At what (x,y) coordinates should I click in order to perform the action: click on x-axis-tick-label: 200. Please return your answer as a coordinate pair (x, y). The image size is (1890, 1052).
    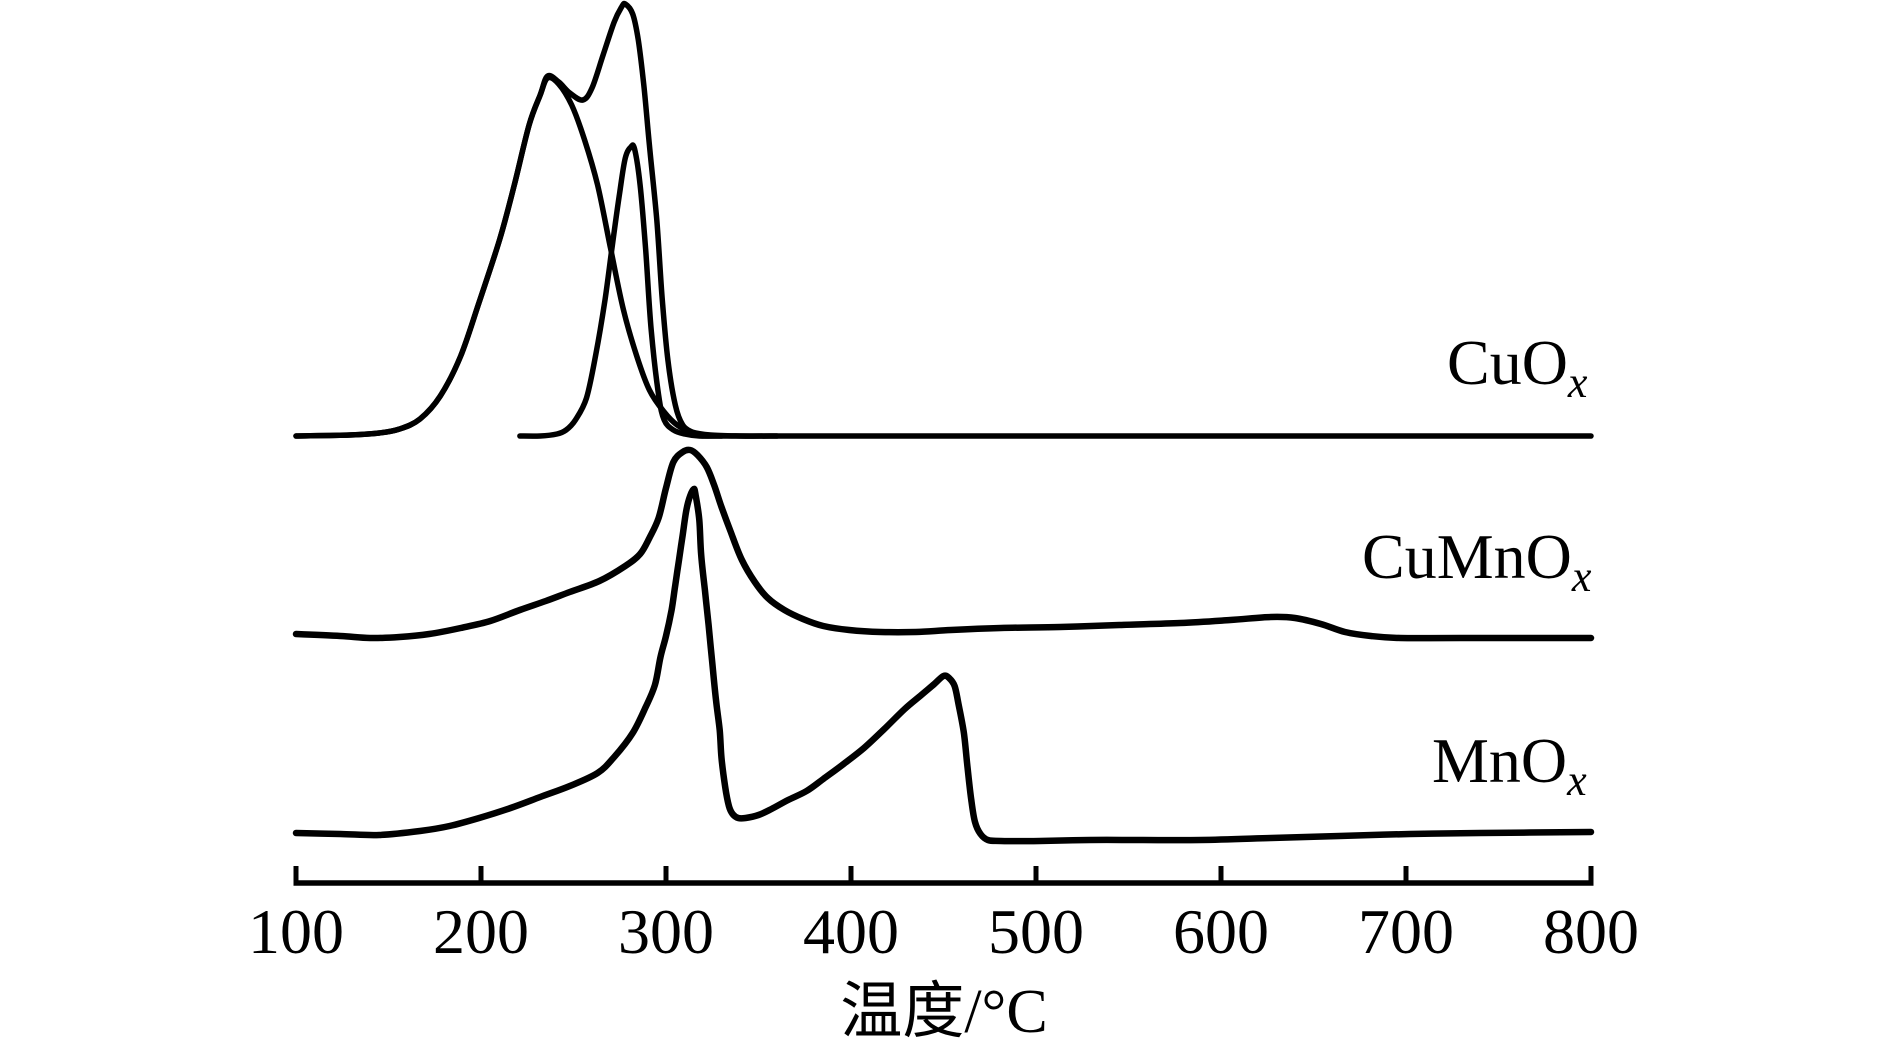
    Looking at the image, I should click on (481, 931).